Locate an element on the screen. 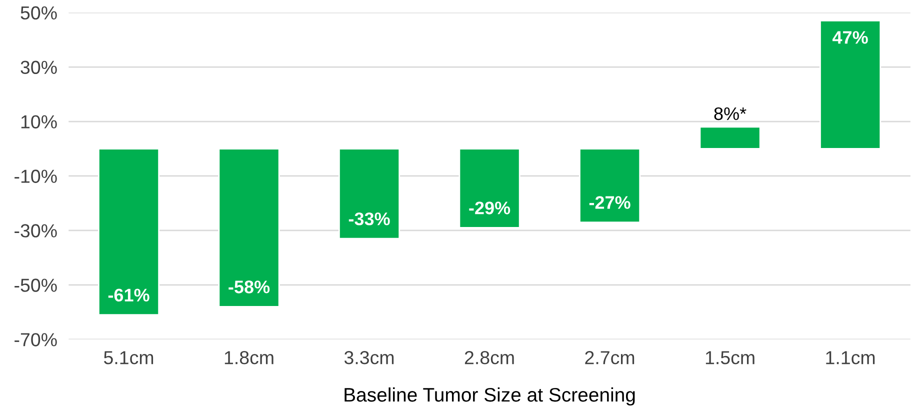  data-label: 8%* is located at coordinates (730, 113).